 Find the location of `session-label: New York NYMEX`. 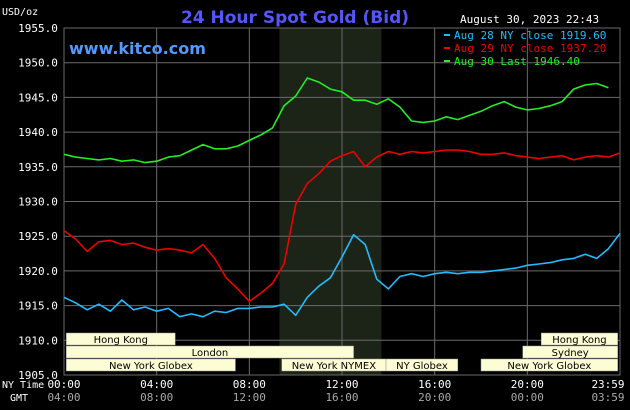

session-label: New York NYMEX is located at coordinates (334, 366).